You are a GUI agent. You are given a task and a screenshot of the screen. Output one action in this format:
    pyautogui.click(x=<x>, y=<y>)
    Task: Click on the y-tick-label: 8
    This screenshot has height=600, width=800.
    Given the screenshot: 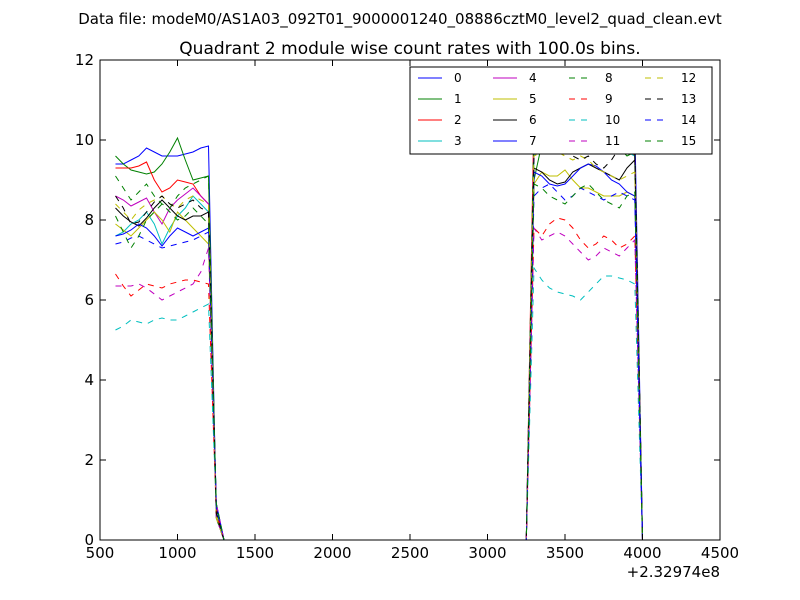 What is the action you would take?
    pyautogui.click(x=89, y=220)
    